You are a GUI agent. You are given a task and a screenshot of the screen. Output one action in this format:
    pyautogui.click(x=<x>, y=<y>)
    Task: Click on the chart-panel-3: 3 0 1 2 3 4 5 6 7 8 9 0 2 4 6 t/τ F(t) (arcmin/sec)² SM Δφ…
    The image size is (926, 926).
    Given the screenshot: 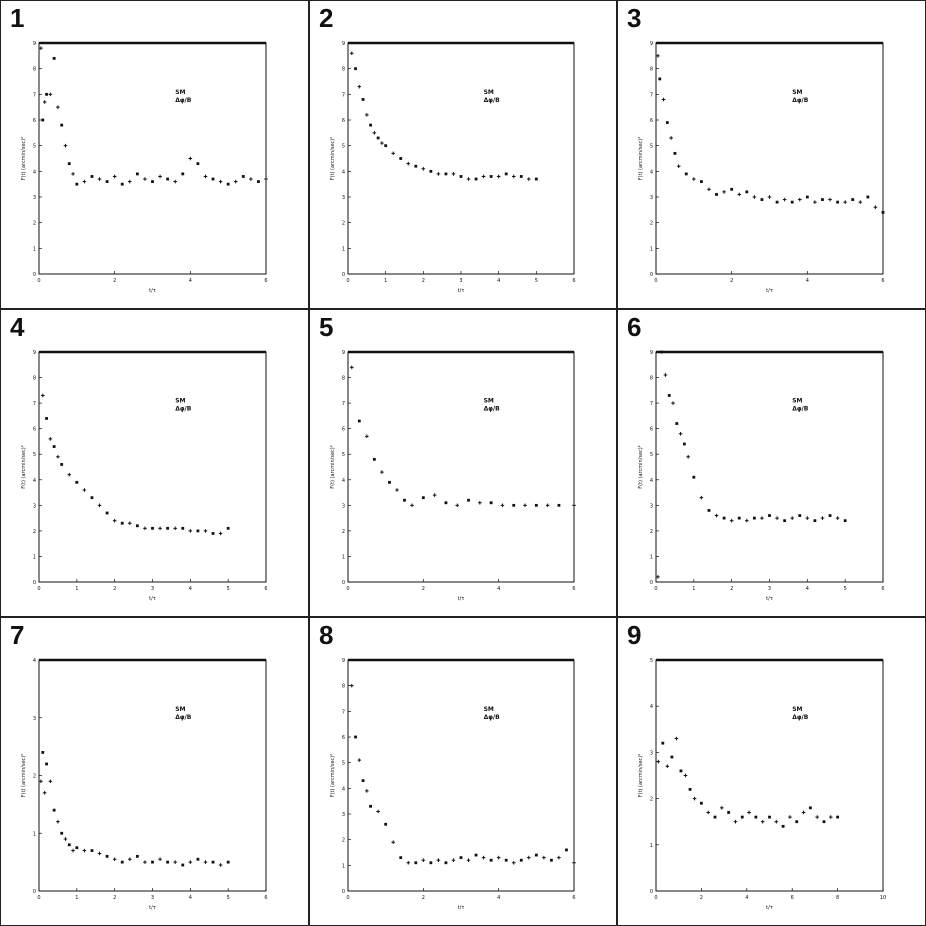 What is the action you would take?
    pyautogui.click(x=771, y=154)
    